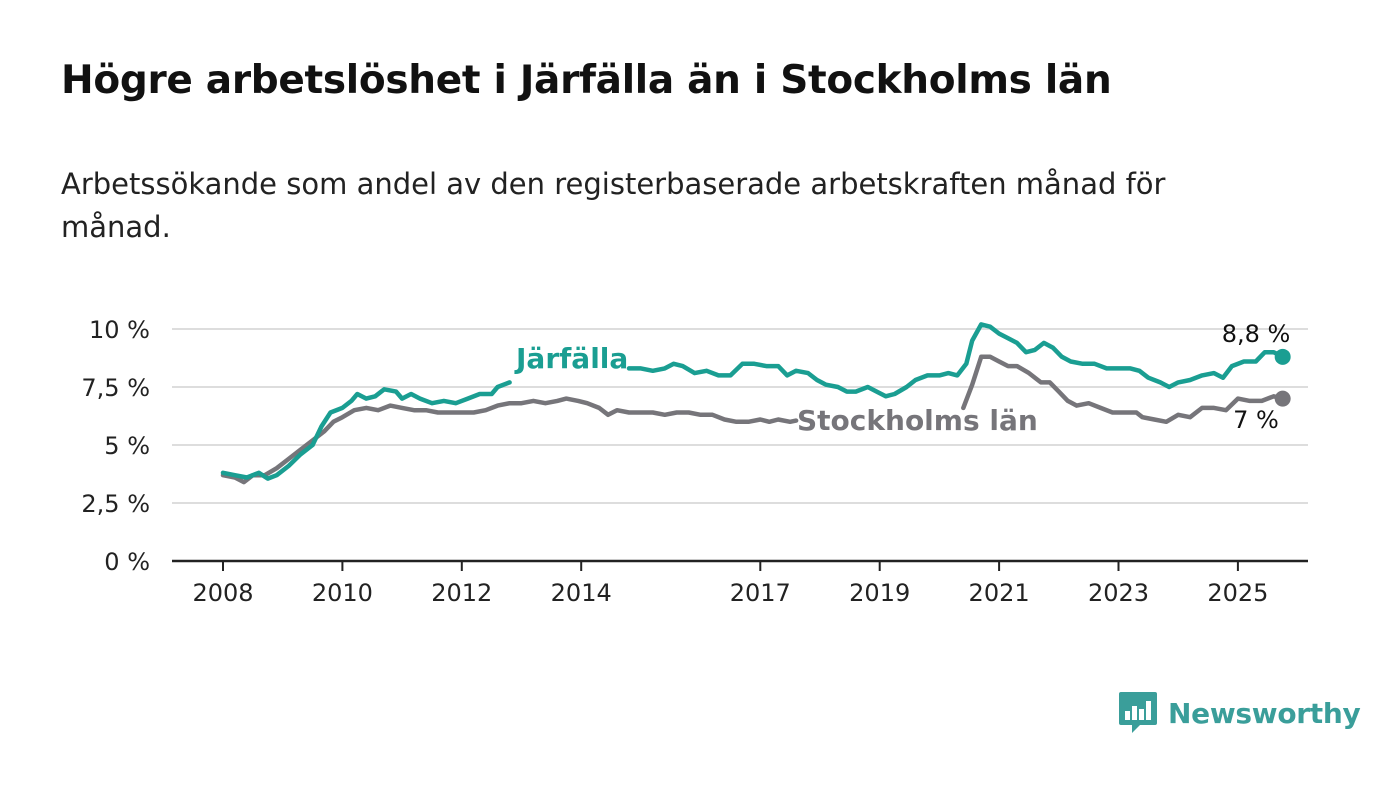 This screenshot has width=1400, height=794. What do you see at coordinates (127, 446) in the screenshot?
I see `y-tick-label: 5 %` at bounding box center [127, 446].